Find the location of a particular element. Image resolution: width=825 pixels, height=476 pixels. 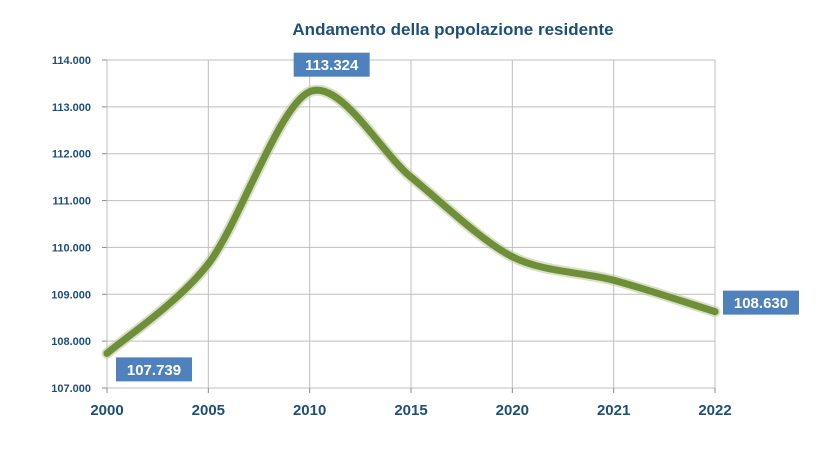

data-label: 113.324 is located at coordinates (332, 65).